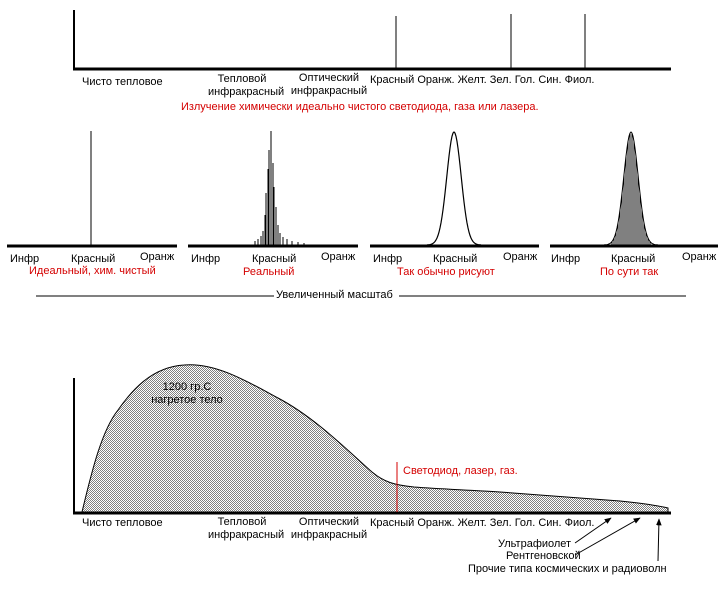  Describe the element at coordinates (520, 257) in the screenshot. I see `panel-3-xlabel-orange: Оранж` at that location.